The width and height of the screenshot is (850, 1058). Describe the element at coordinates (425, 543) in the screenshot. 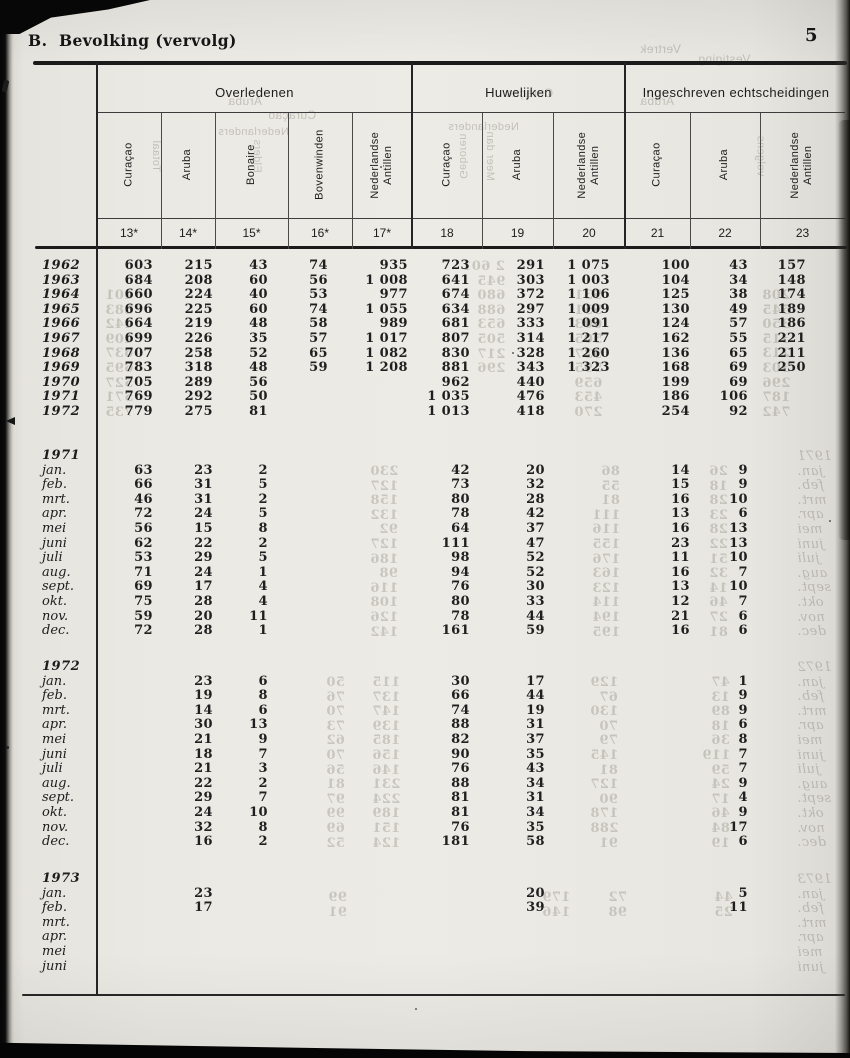

I see `table-row: juni 62 22 2 111 47 23 13` at that location.